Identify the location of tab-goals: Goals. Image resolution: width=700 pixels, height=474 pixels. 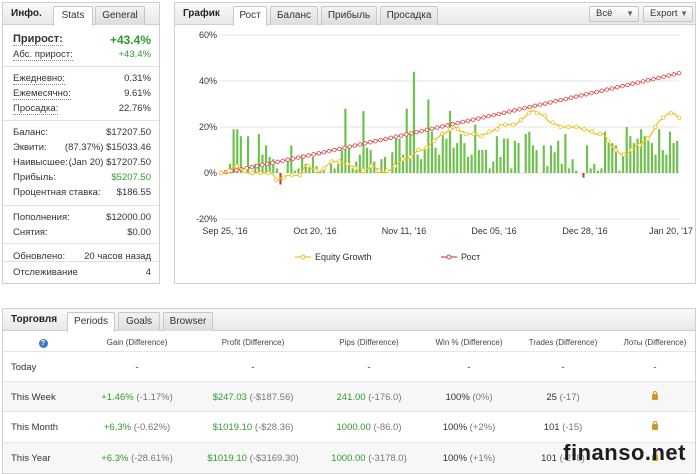
(139, 321).